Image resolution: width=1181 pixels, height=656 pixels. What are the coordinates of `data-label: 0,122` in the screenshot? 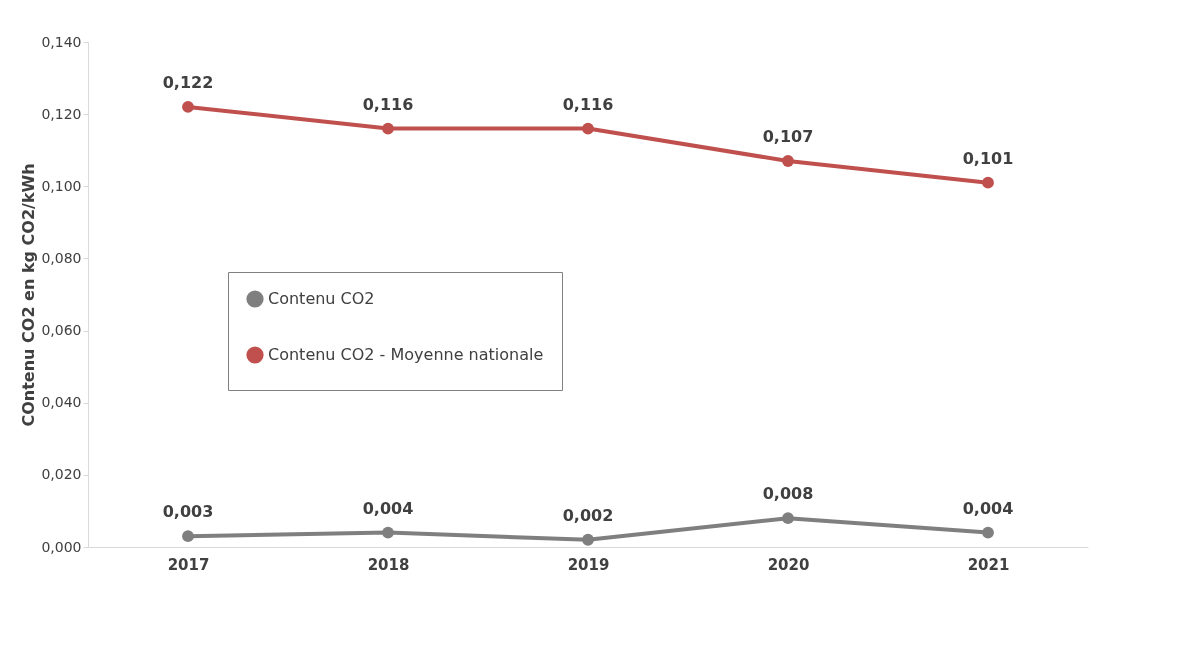 It's located at (188, 82).